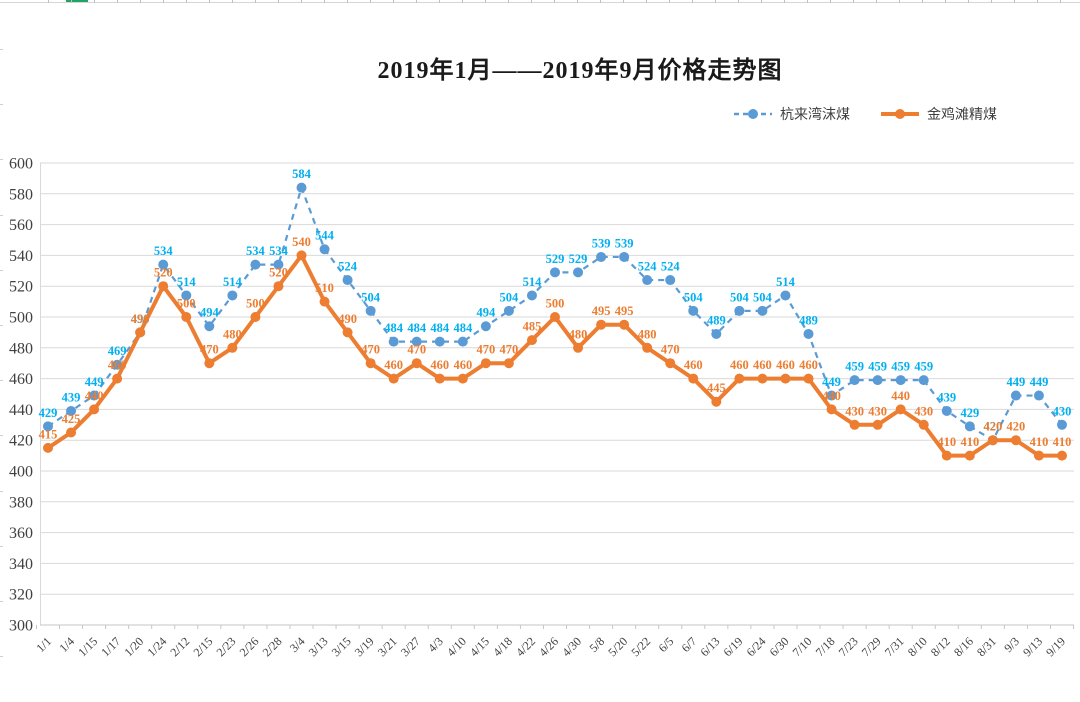 The width and height of the screenshot is (1080, 702). I want to click on x-axis-tick-label: 5/22, so click(640, 646).